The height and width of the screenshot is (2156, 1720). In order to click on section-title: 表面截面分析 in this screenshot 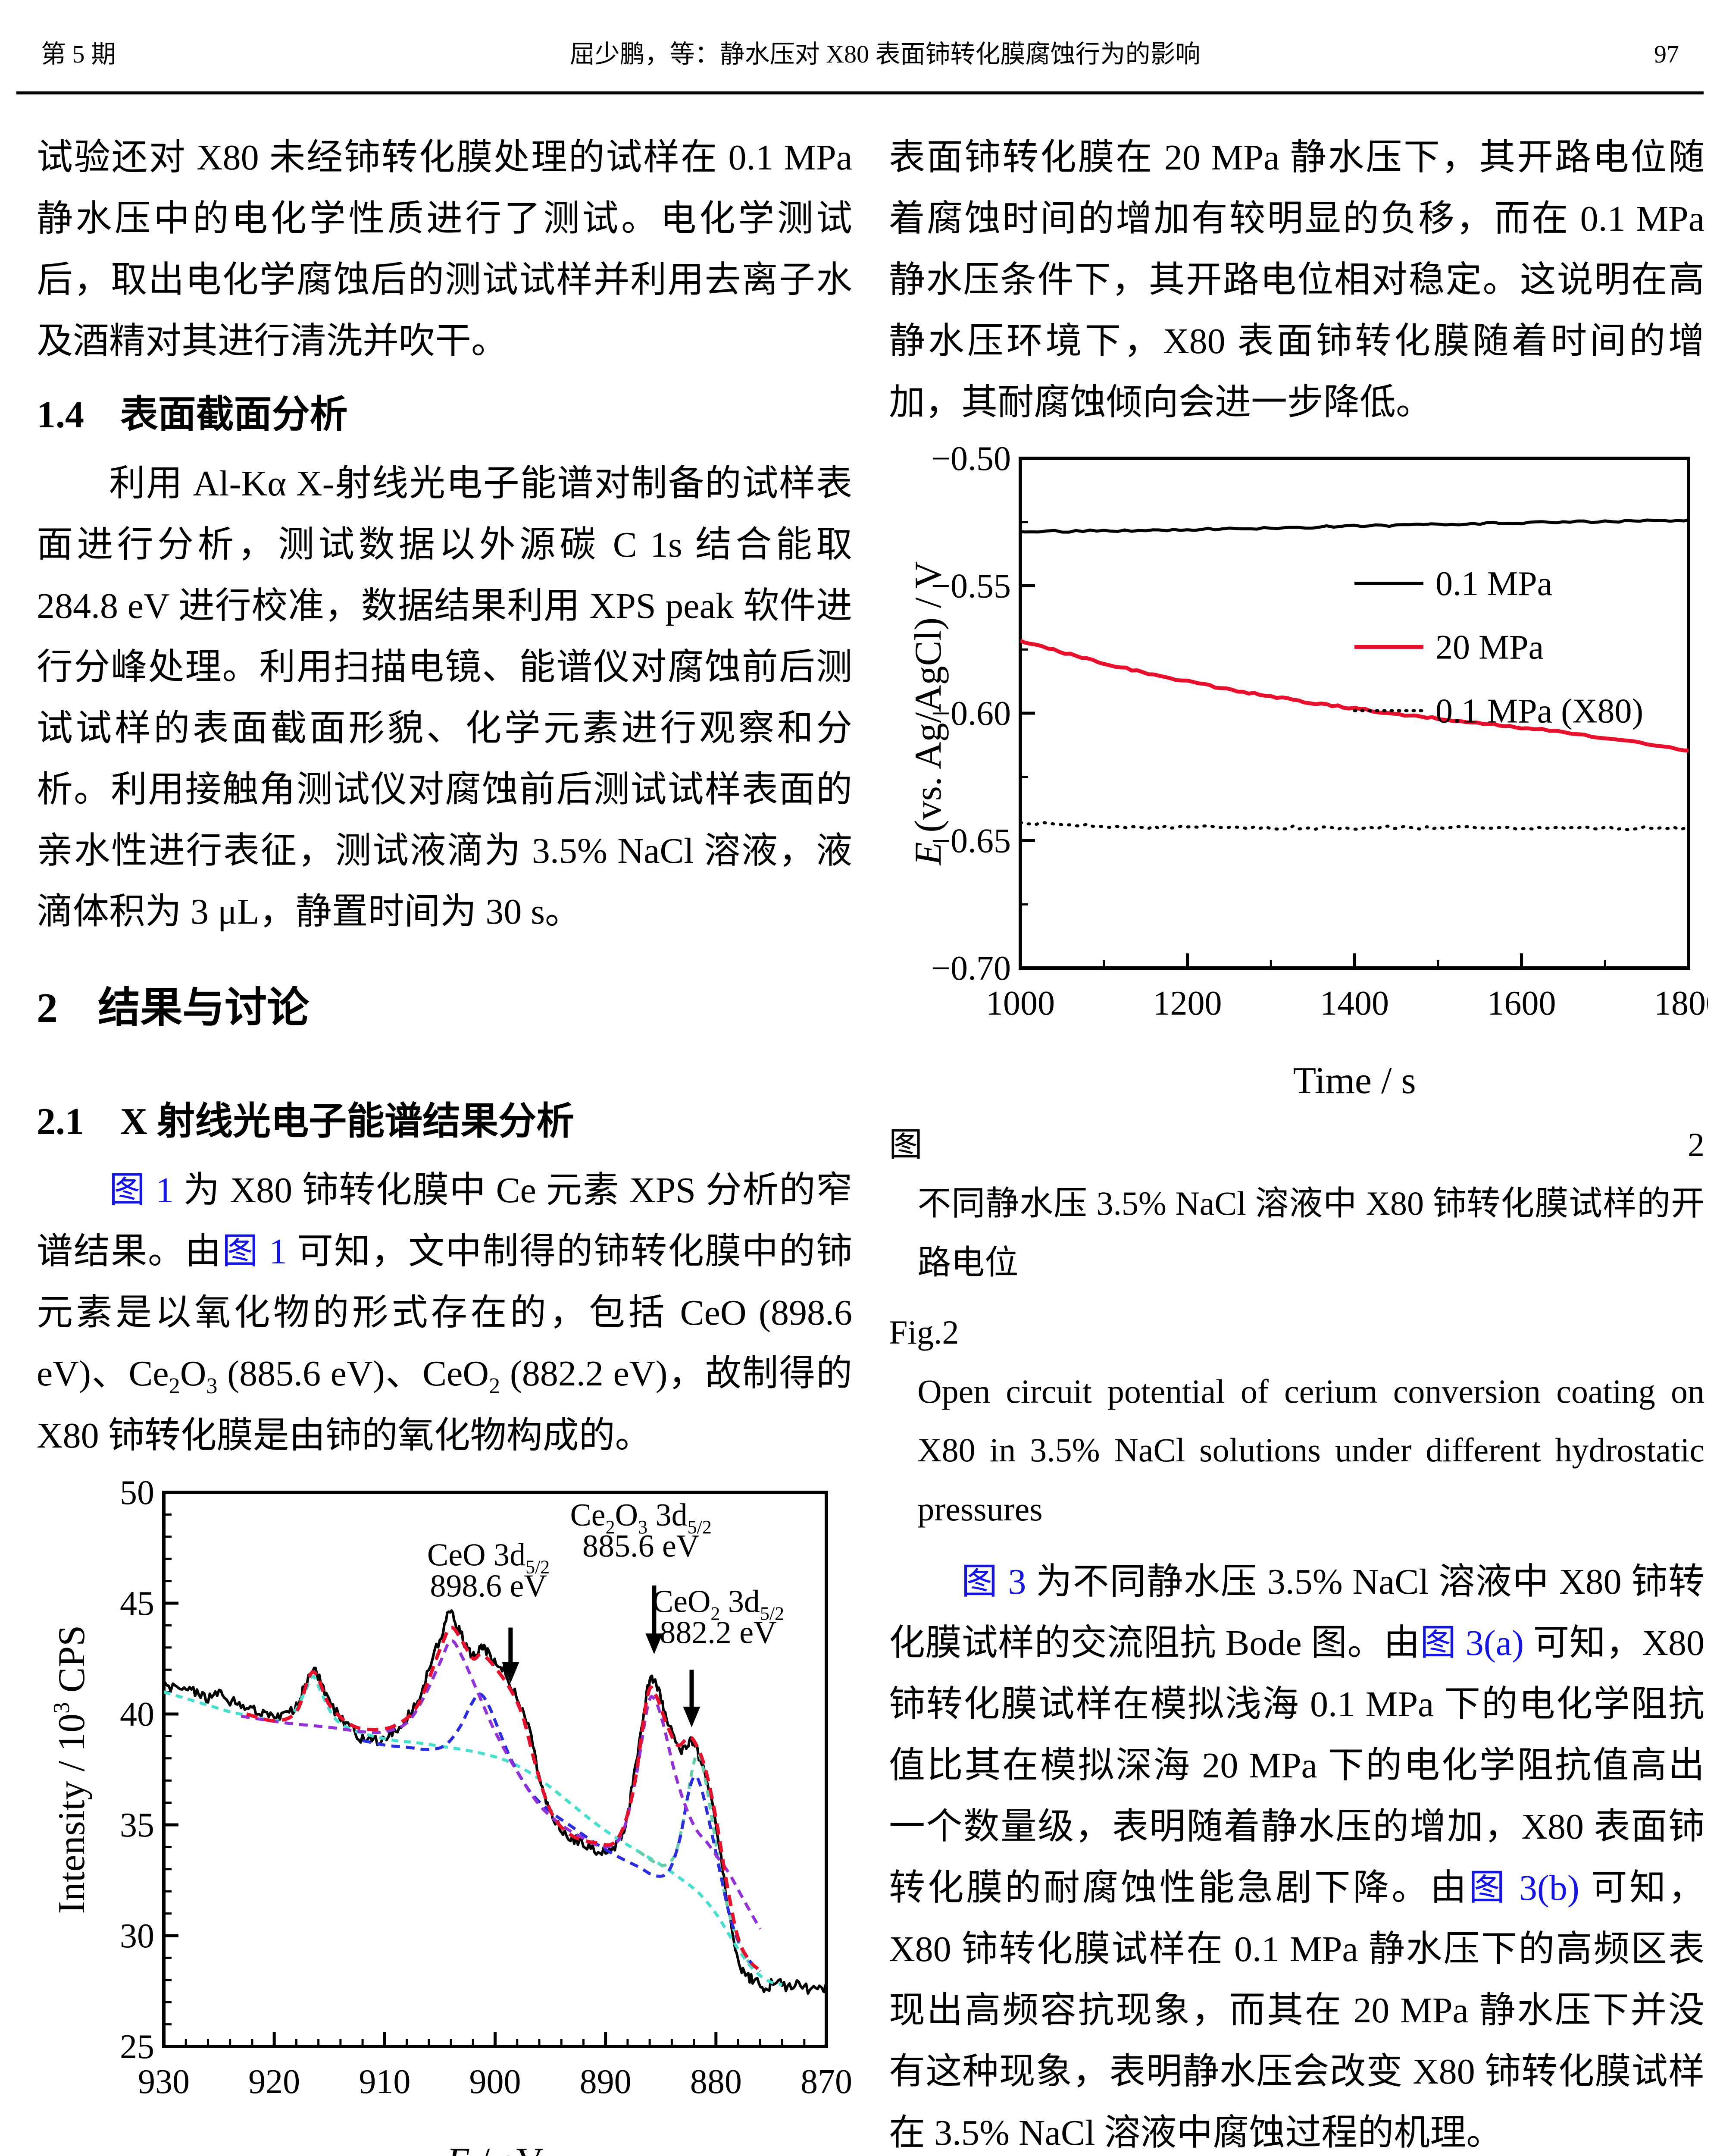, I will do `click(234, 415)`.